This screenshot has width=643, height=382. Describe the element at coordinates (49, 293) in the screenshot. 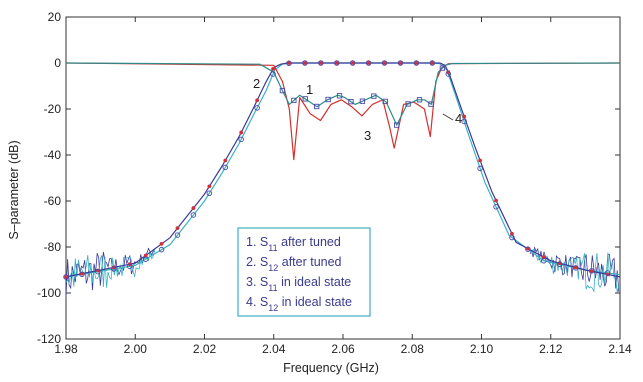

I see `y-tick-label: -100` at that location.